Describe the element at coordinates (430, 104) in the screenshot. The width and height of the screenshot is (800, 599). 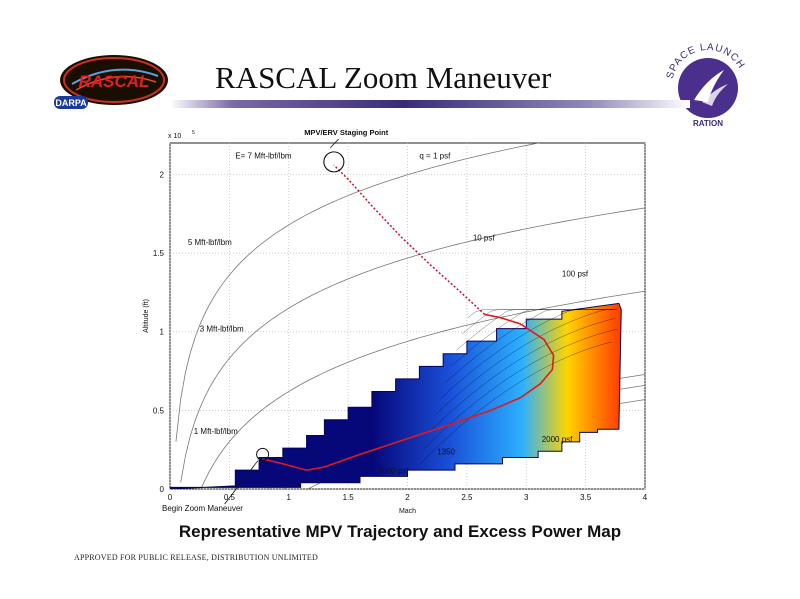
I see `title-divider` at that location.